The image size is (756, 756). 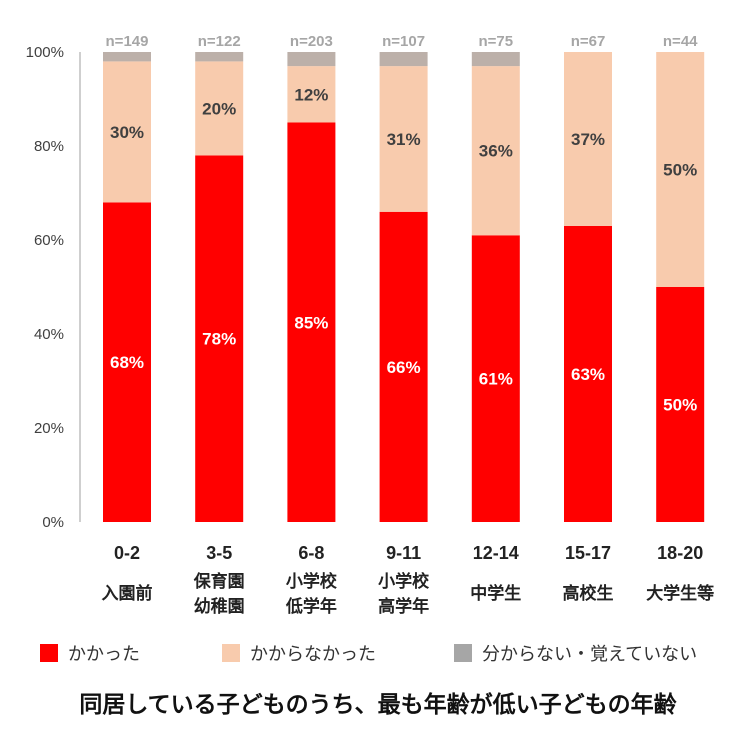 What do you see at coordinates (127, 593) in the screenshot?
I see `x-tick-sublabel: 入園前` at bounding box center [127, 593].